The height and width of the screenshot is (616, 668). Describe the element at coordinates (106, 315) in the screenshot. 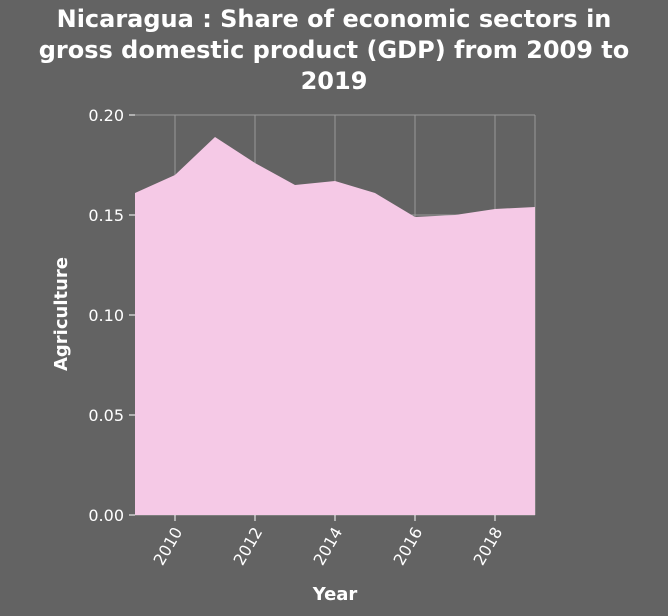

I see `y-tick-label: 0.10` at that location.